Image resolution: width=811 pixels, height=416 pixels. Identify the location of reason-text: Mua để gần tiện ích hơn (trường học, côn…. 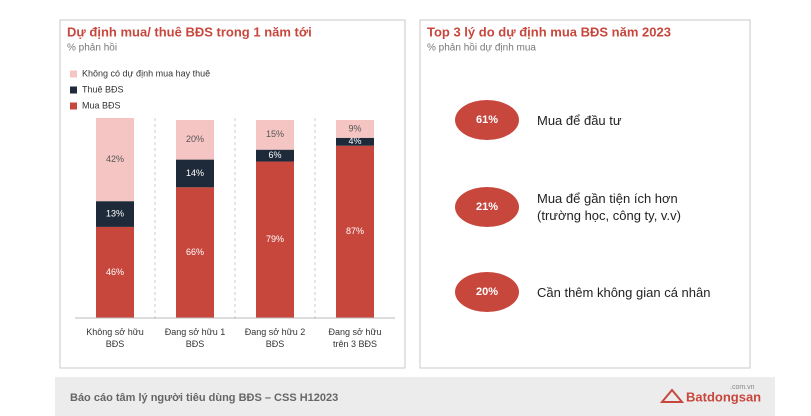
(609, 207).